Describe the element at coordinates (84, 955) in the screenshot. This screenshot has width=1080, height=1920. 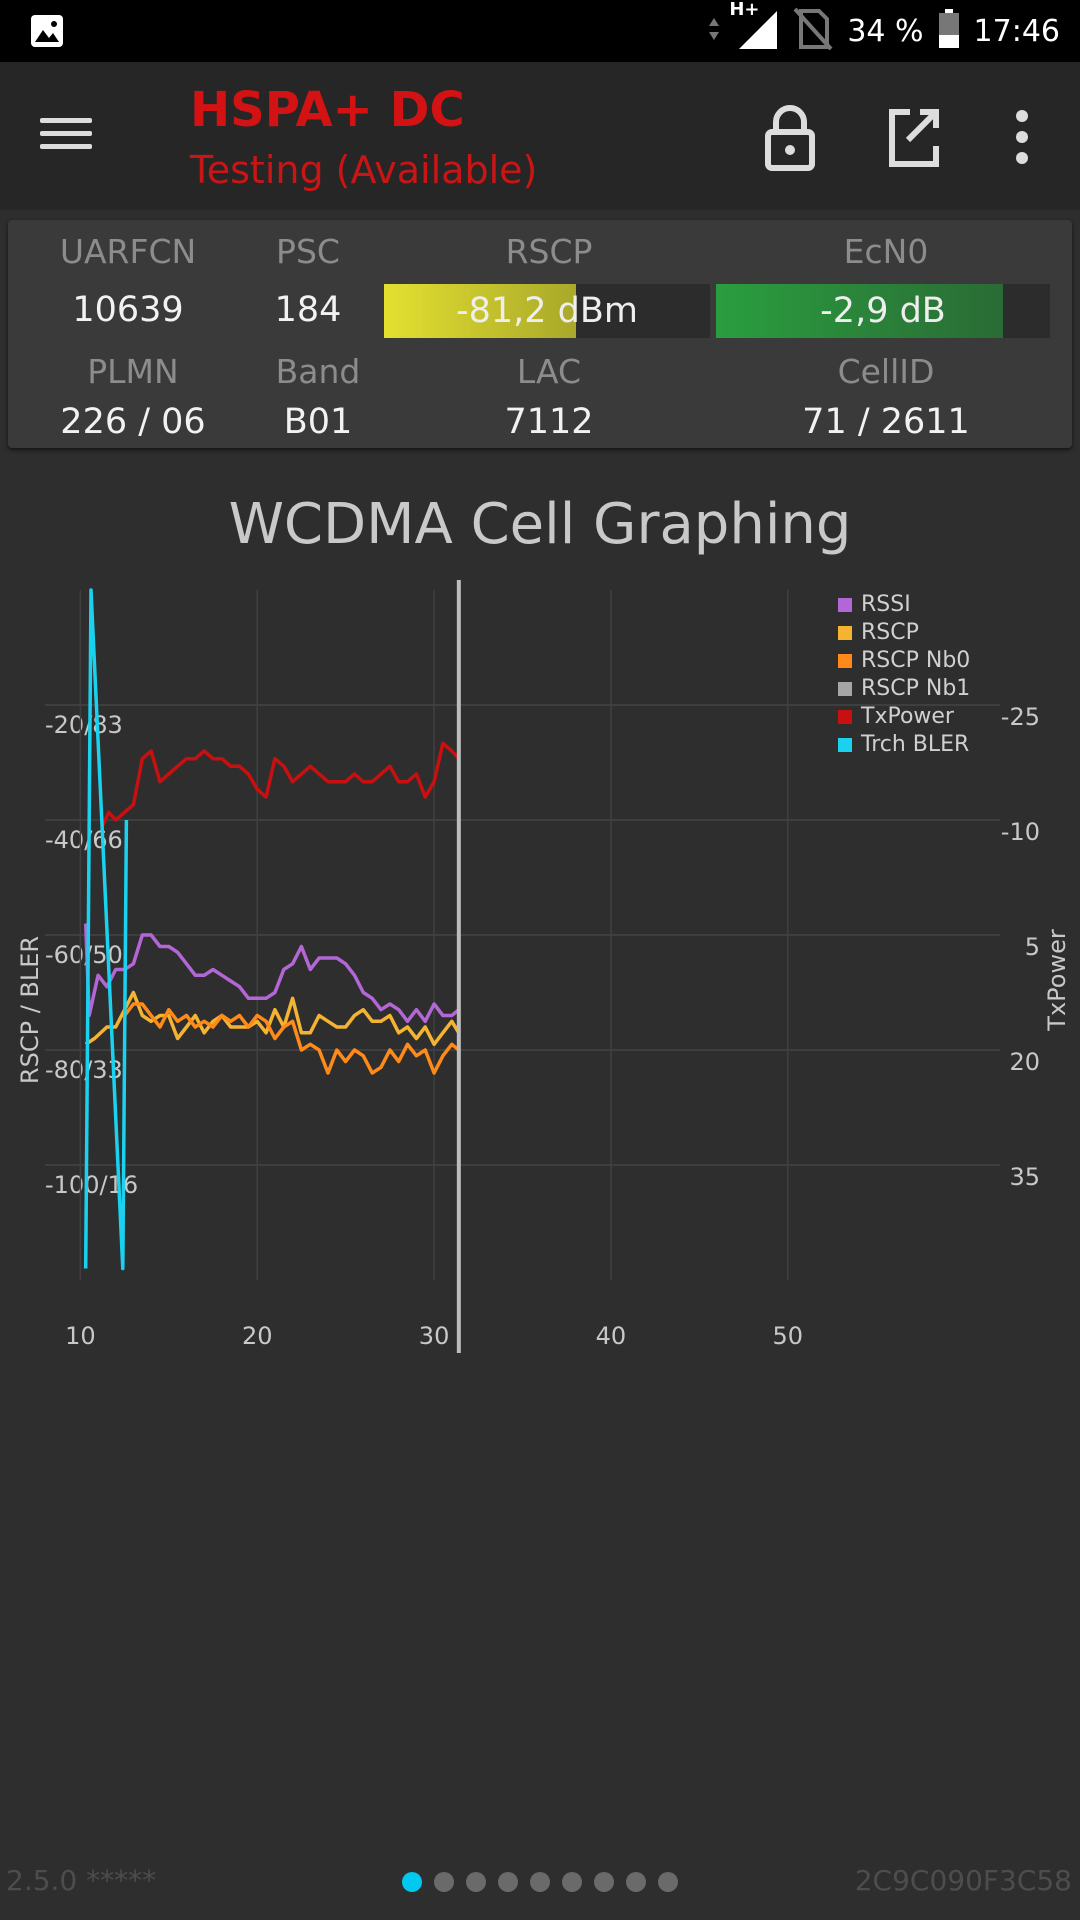
I see `y-left-tick: -60/50` at that location.